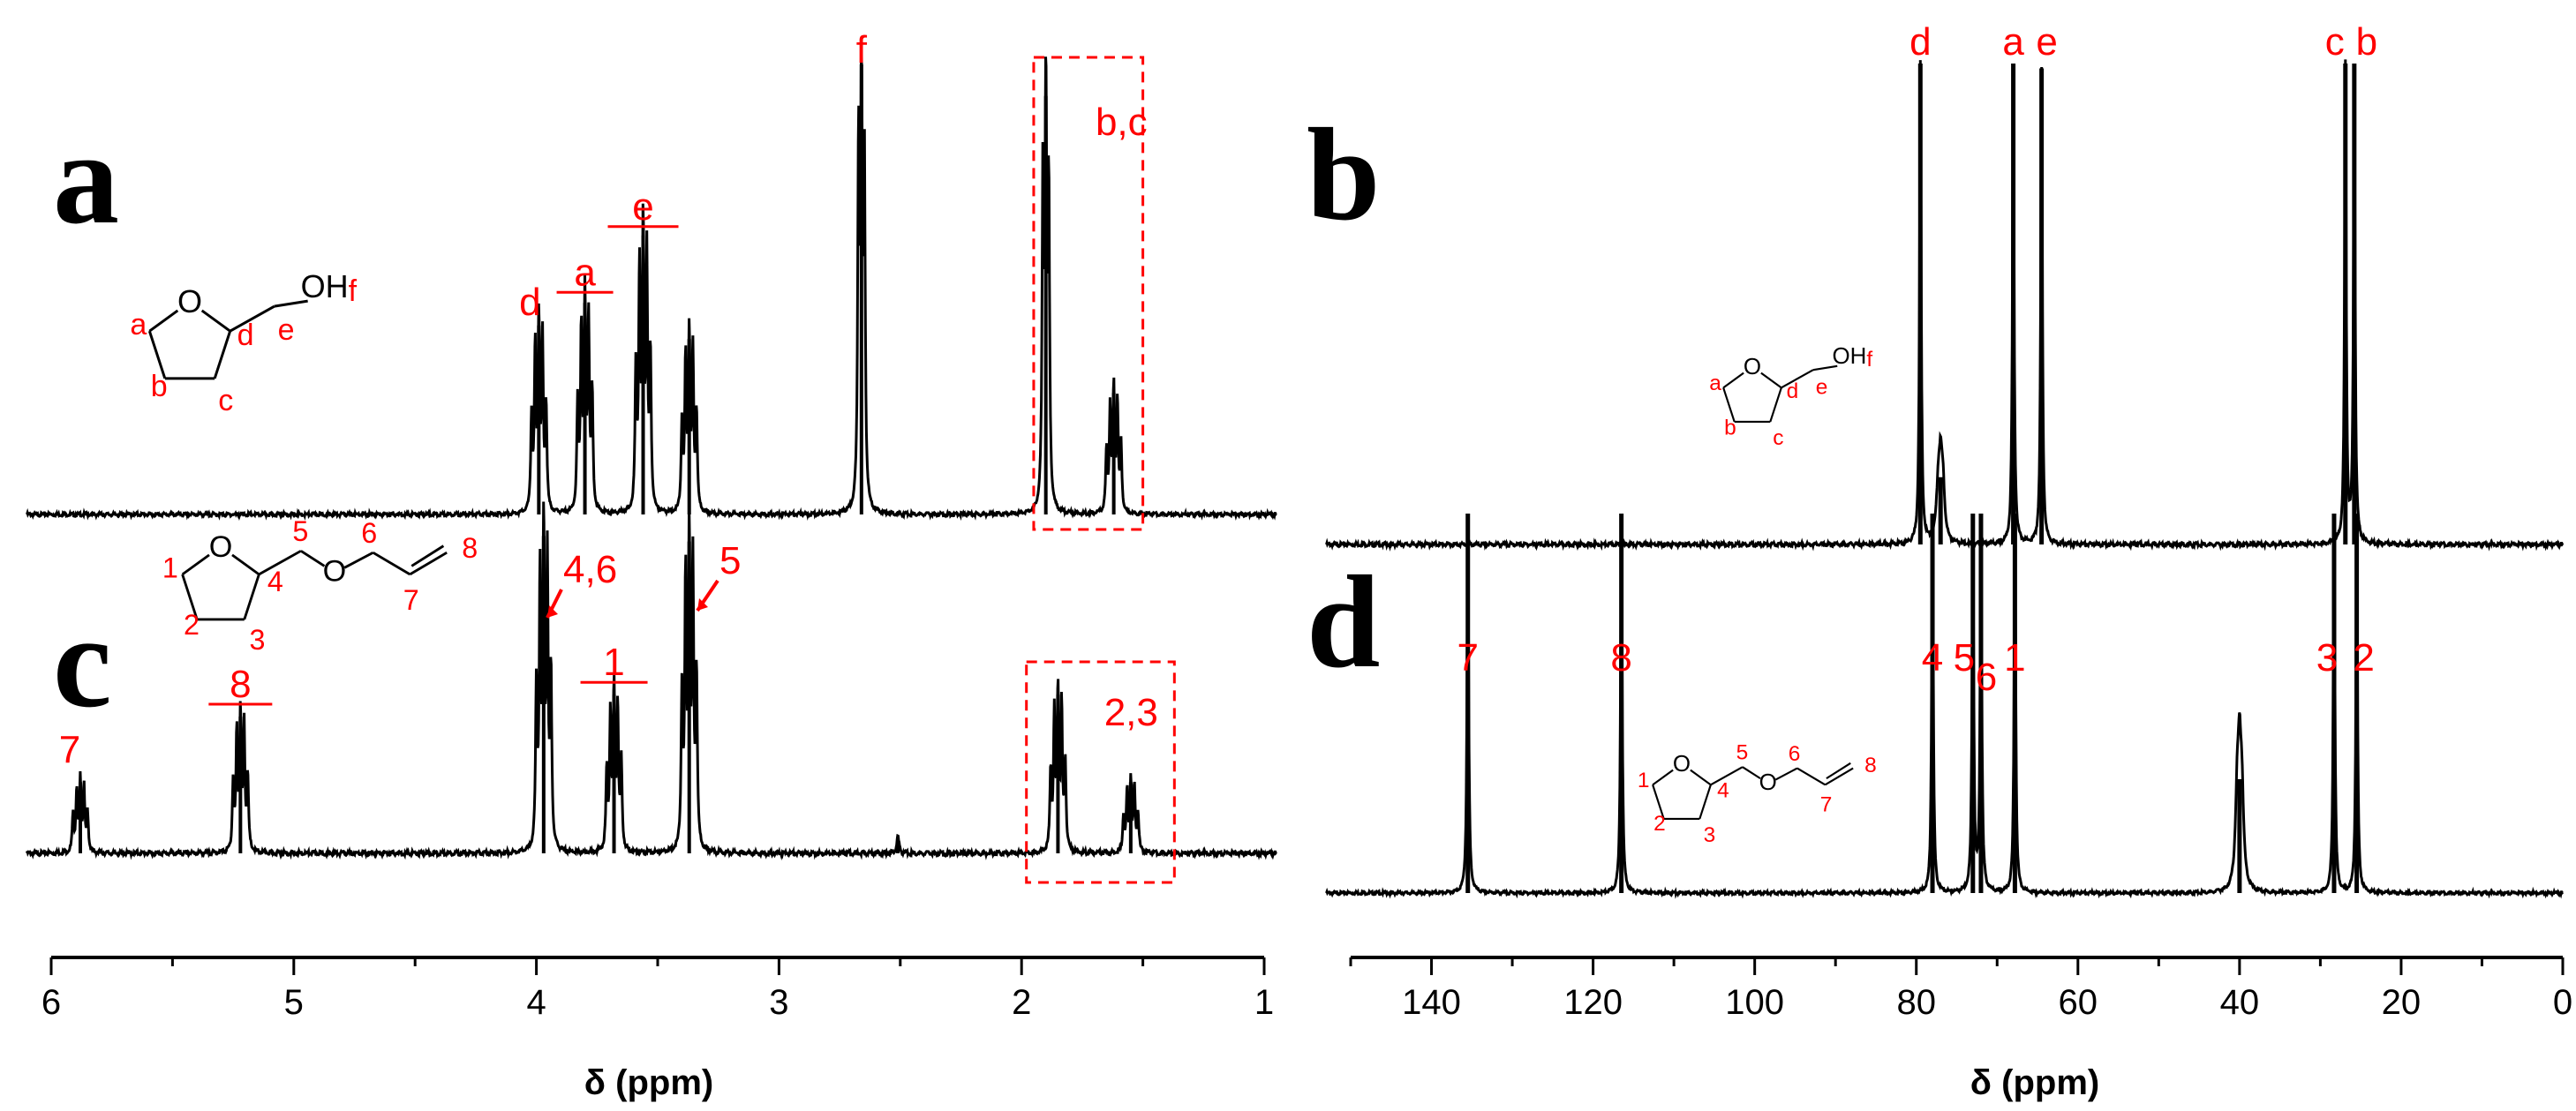  What do you see at coordinates (139, 325) in the screenshot?
I see `structure-label: a` at bounding box center [139, 325].